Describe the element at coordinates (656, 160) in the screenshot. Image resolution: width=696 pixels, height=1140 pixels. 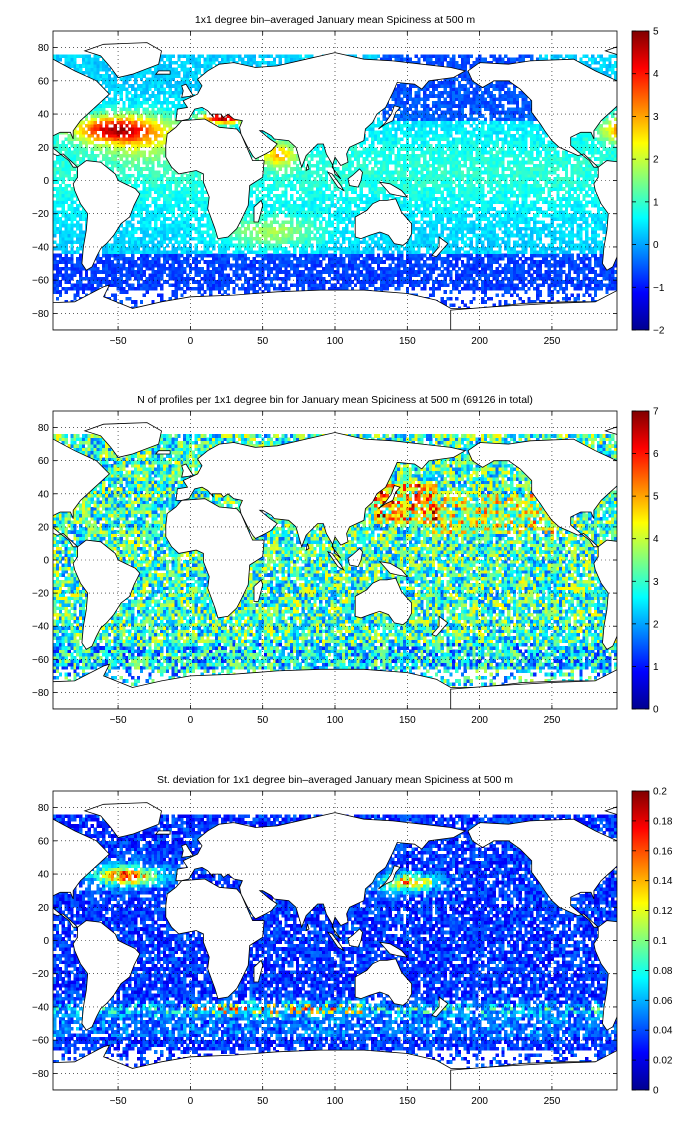
I see `colorbar-tick-label: 2` at that location.